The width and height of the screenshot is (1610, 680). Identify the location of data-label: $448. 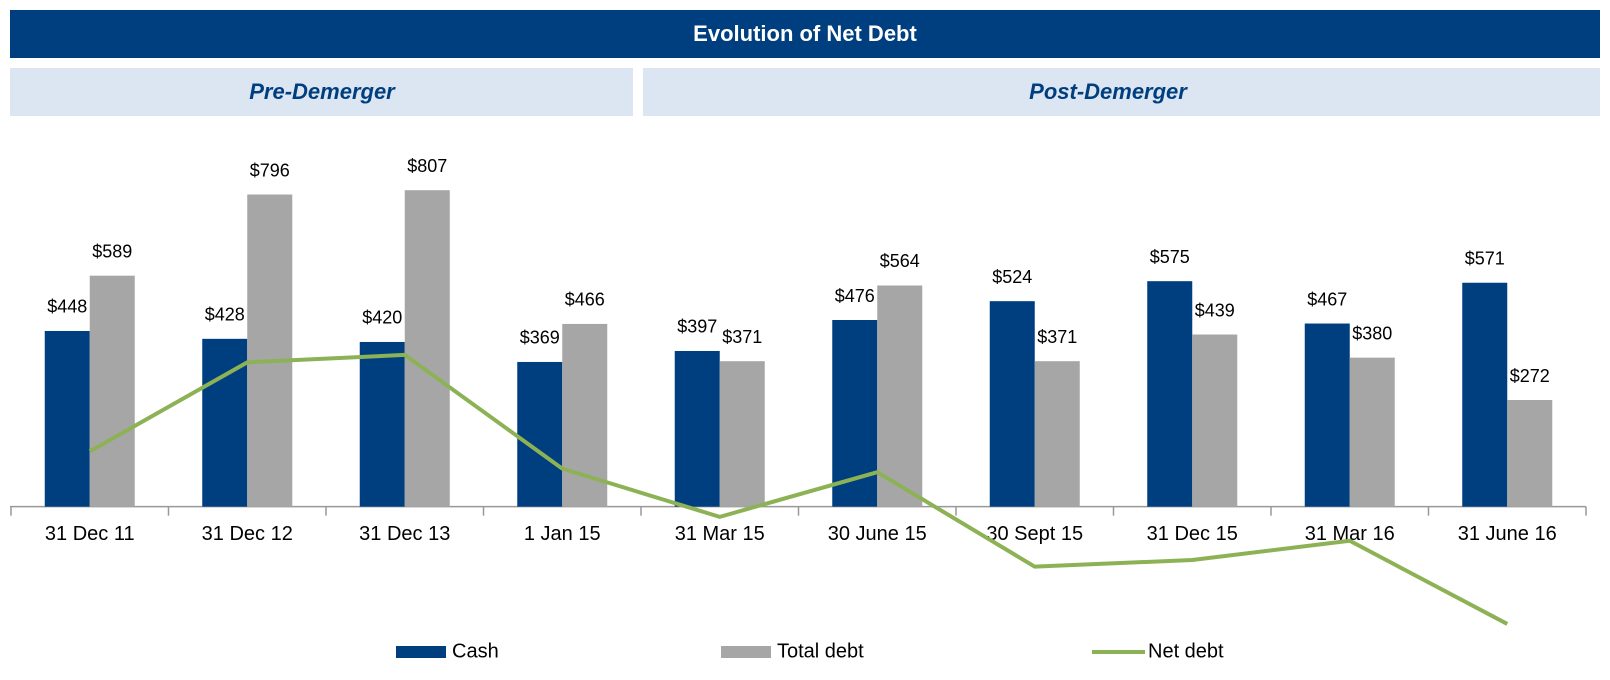
(67, 307).